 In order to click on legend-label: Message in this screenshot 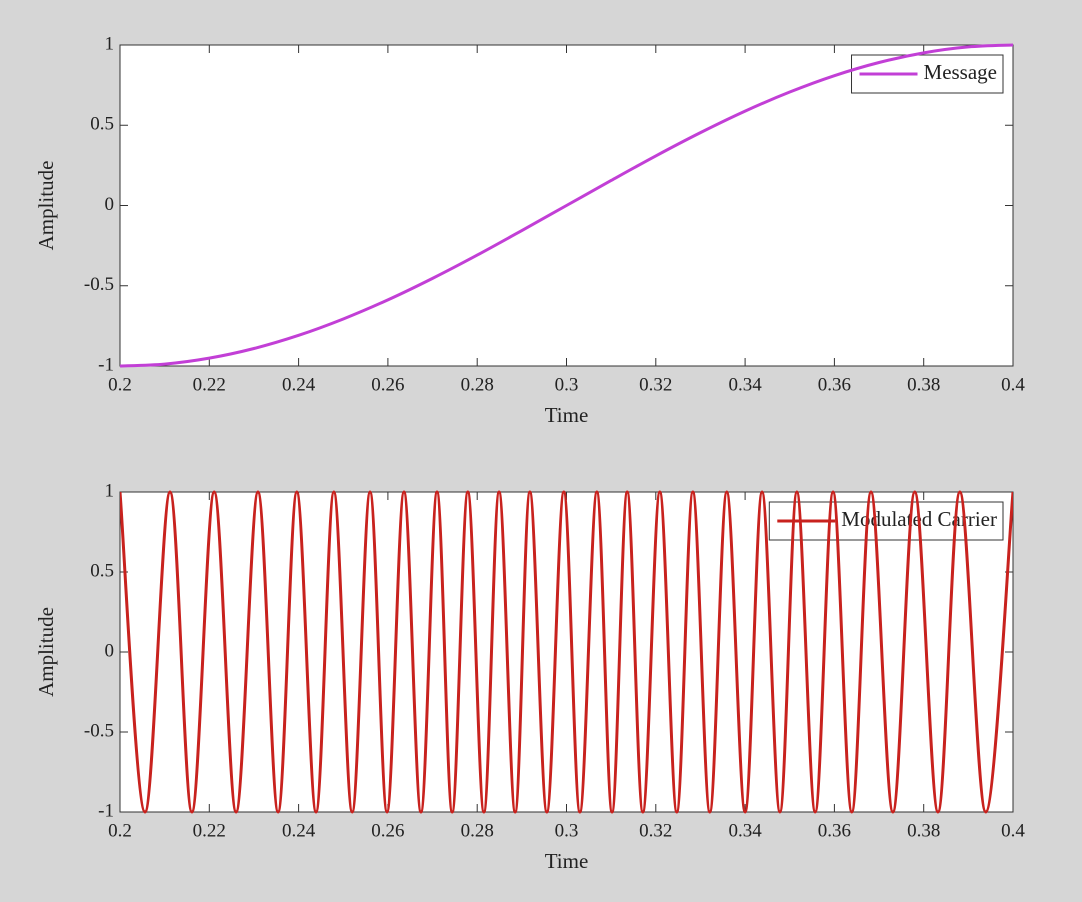, I will do `click(960, 72)`.